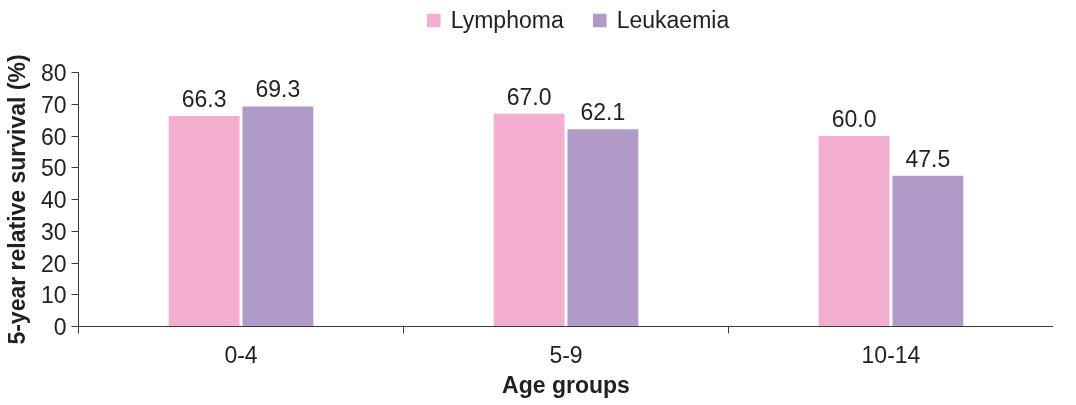  What do you see at coordinates (529, 96) in the screenshot?
I see `data-label: 67.0` at bounding box center [529, 96].